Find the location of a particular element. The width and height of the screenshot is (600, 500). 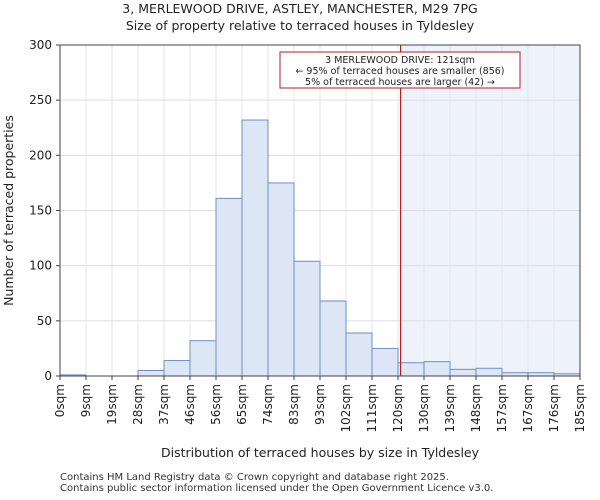

x-tick-label: 167sqm is located at coordinates (528, 408).